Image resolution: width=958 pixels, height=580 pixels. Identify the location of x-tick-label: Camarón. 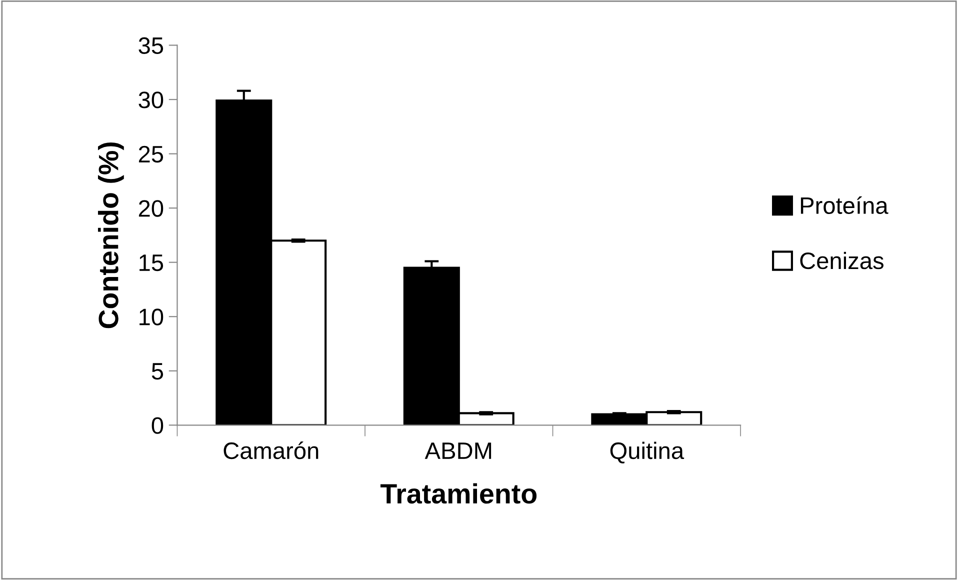
(271, 451).